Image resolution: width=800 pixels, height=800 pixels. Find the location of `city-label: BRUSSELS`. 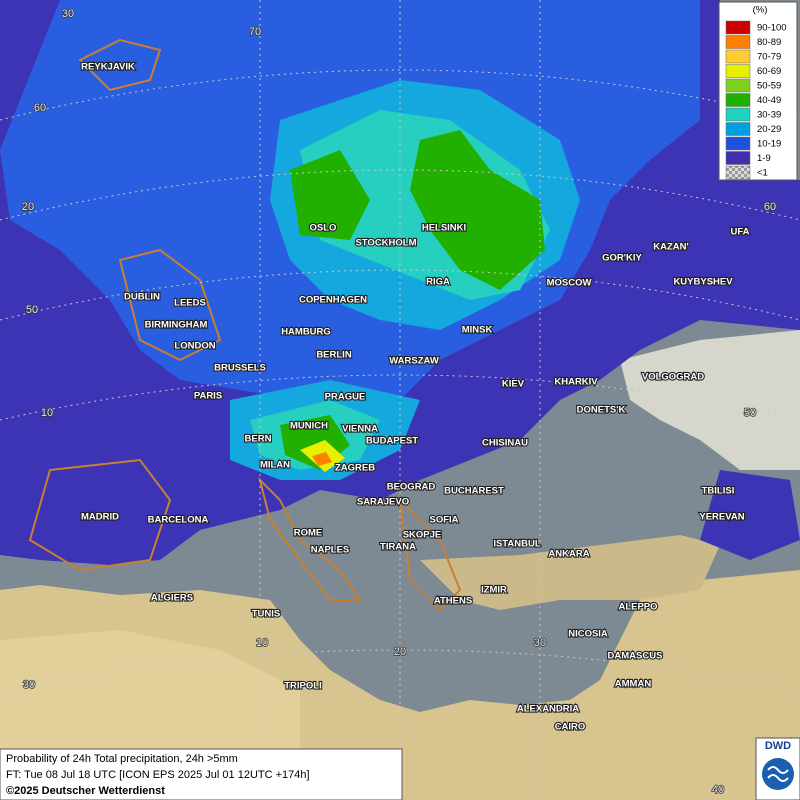

city-label: BRUSSELS is located at coordinates (240, 368).